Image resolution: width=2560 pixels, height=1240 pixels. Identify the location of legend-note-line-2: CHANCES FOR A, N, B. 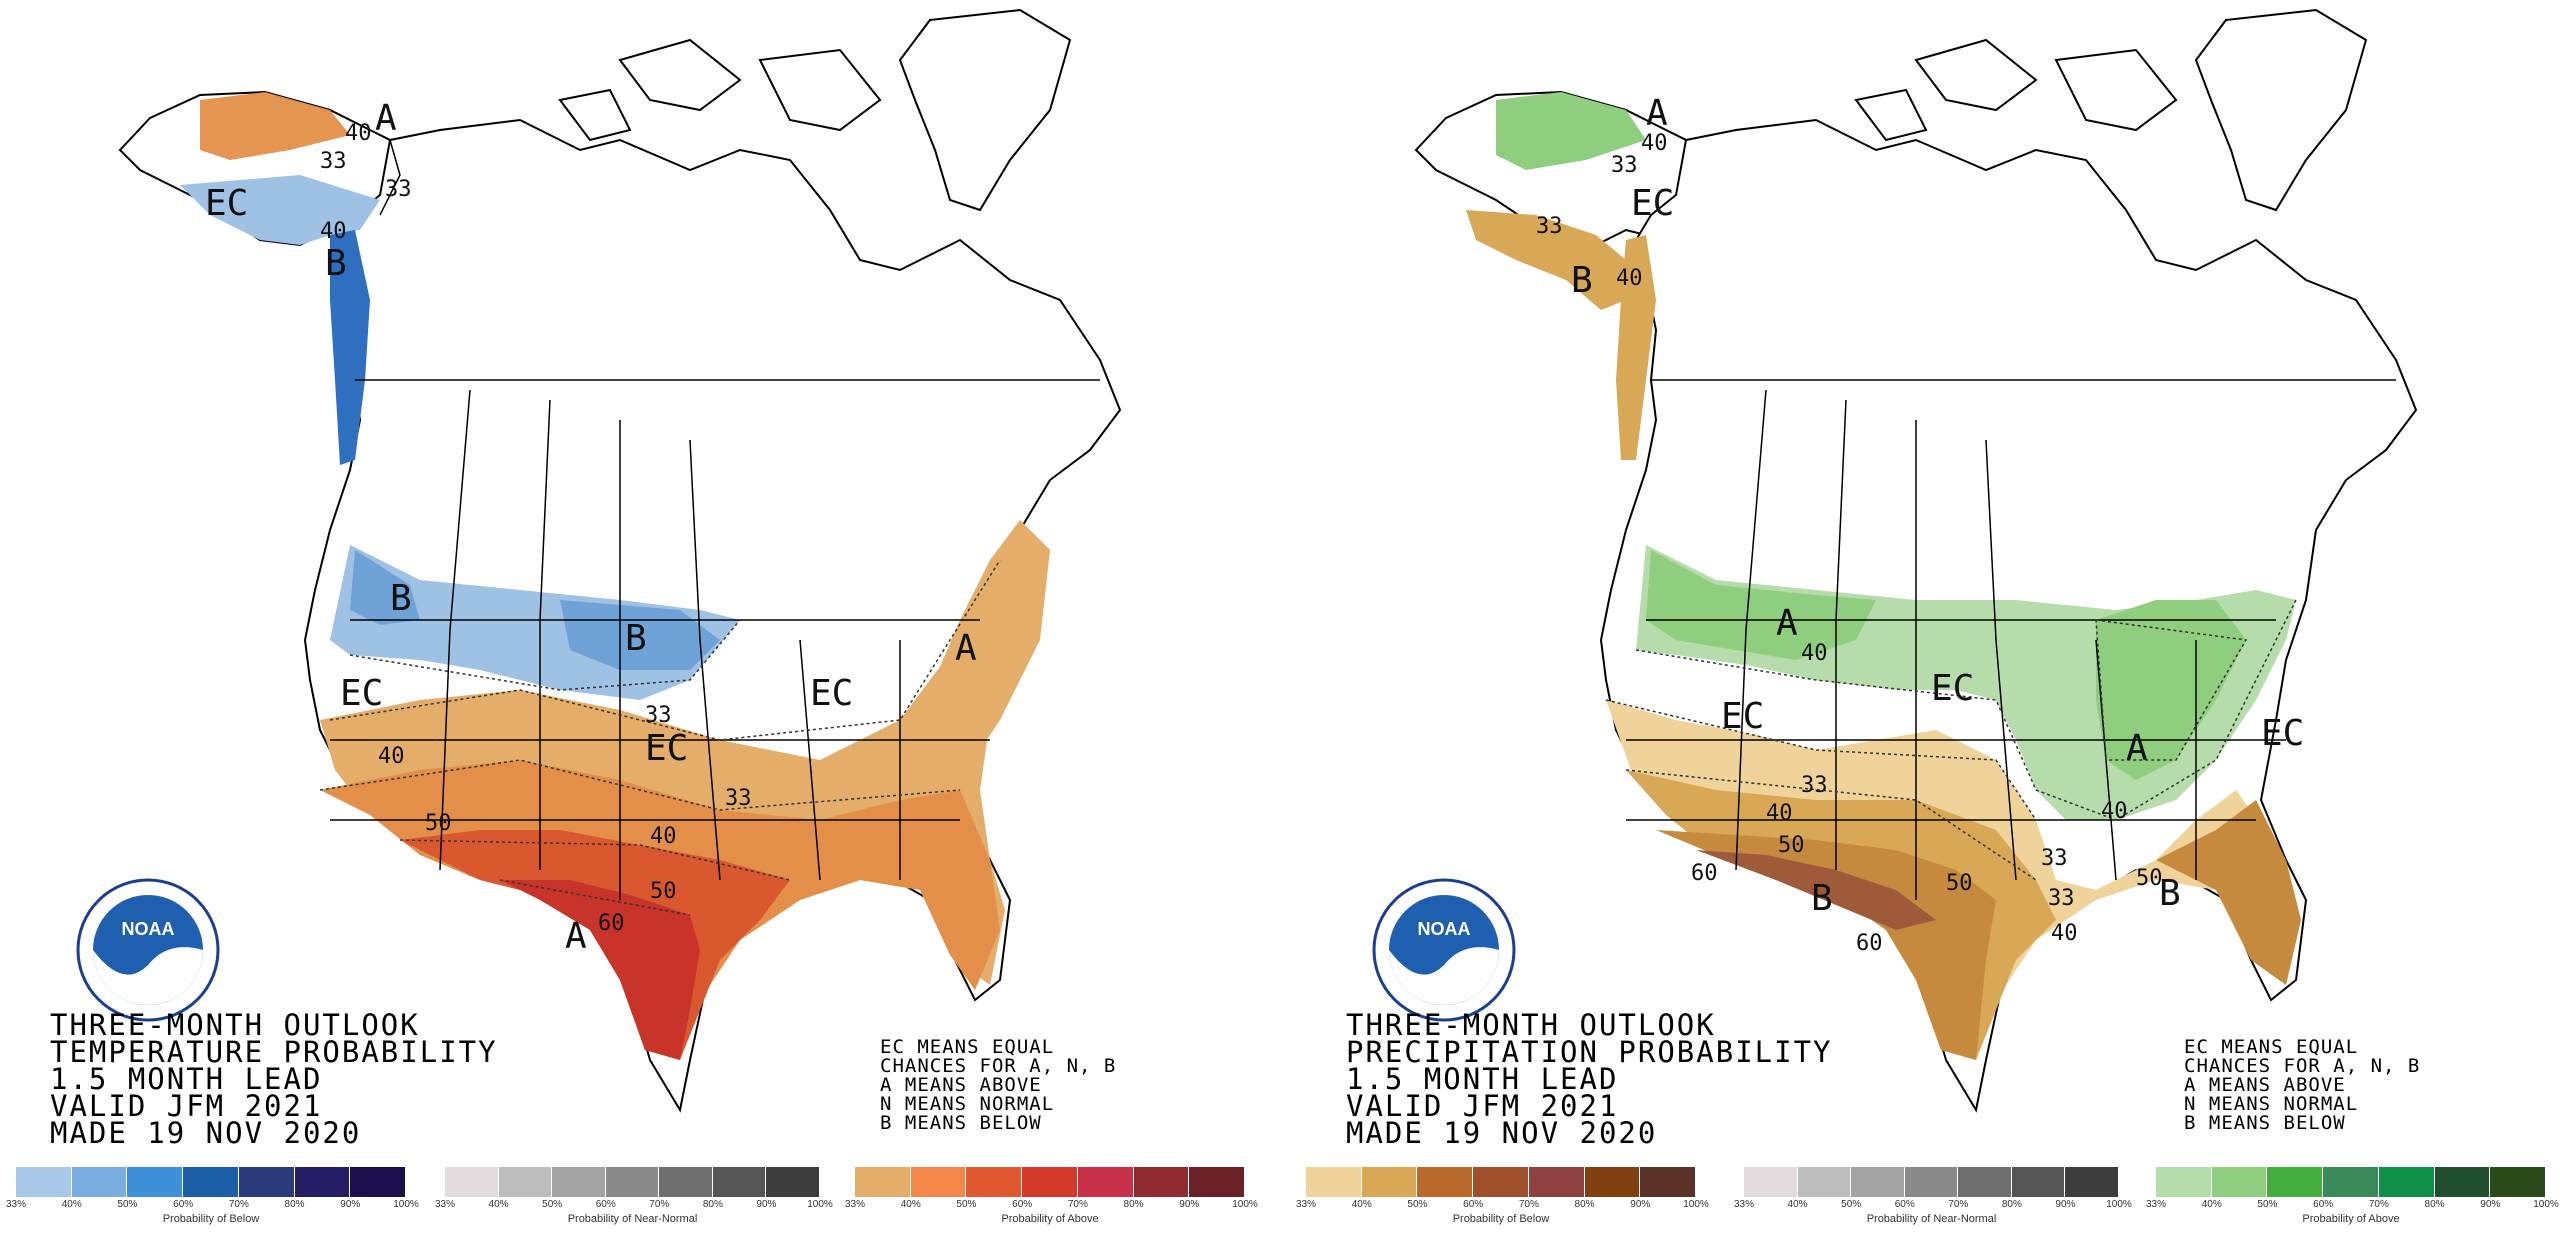
(2302, 1066).